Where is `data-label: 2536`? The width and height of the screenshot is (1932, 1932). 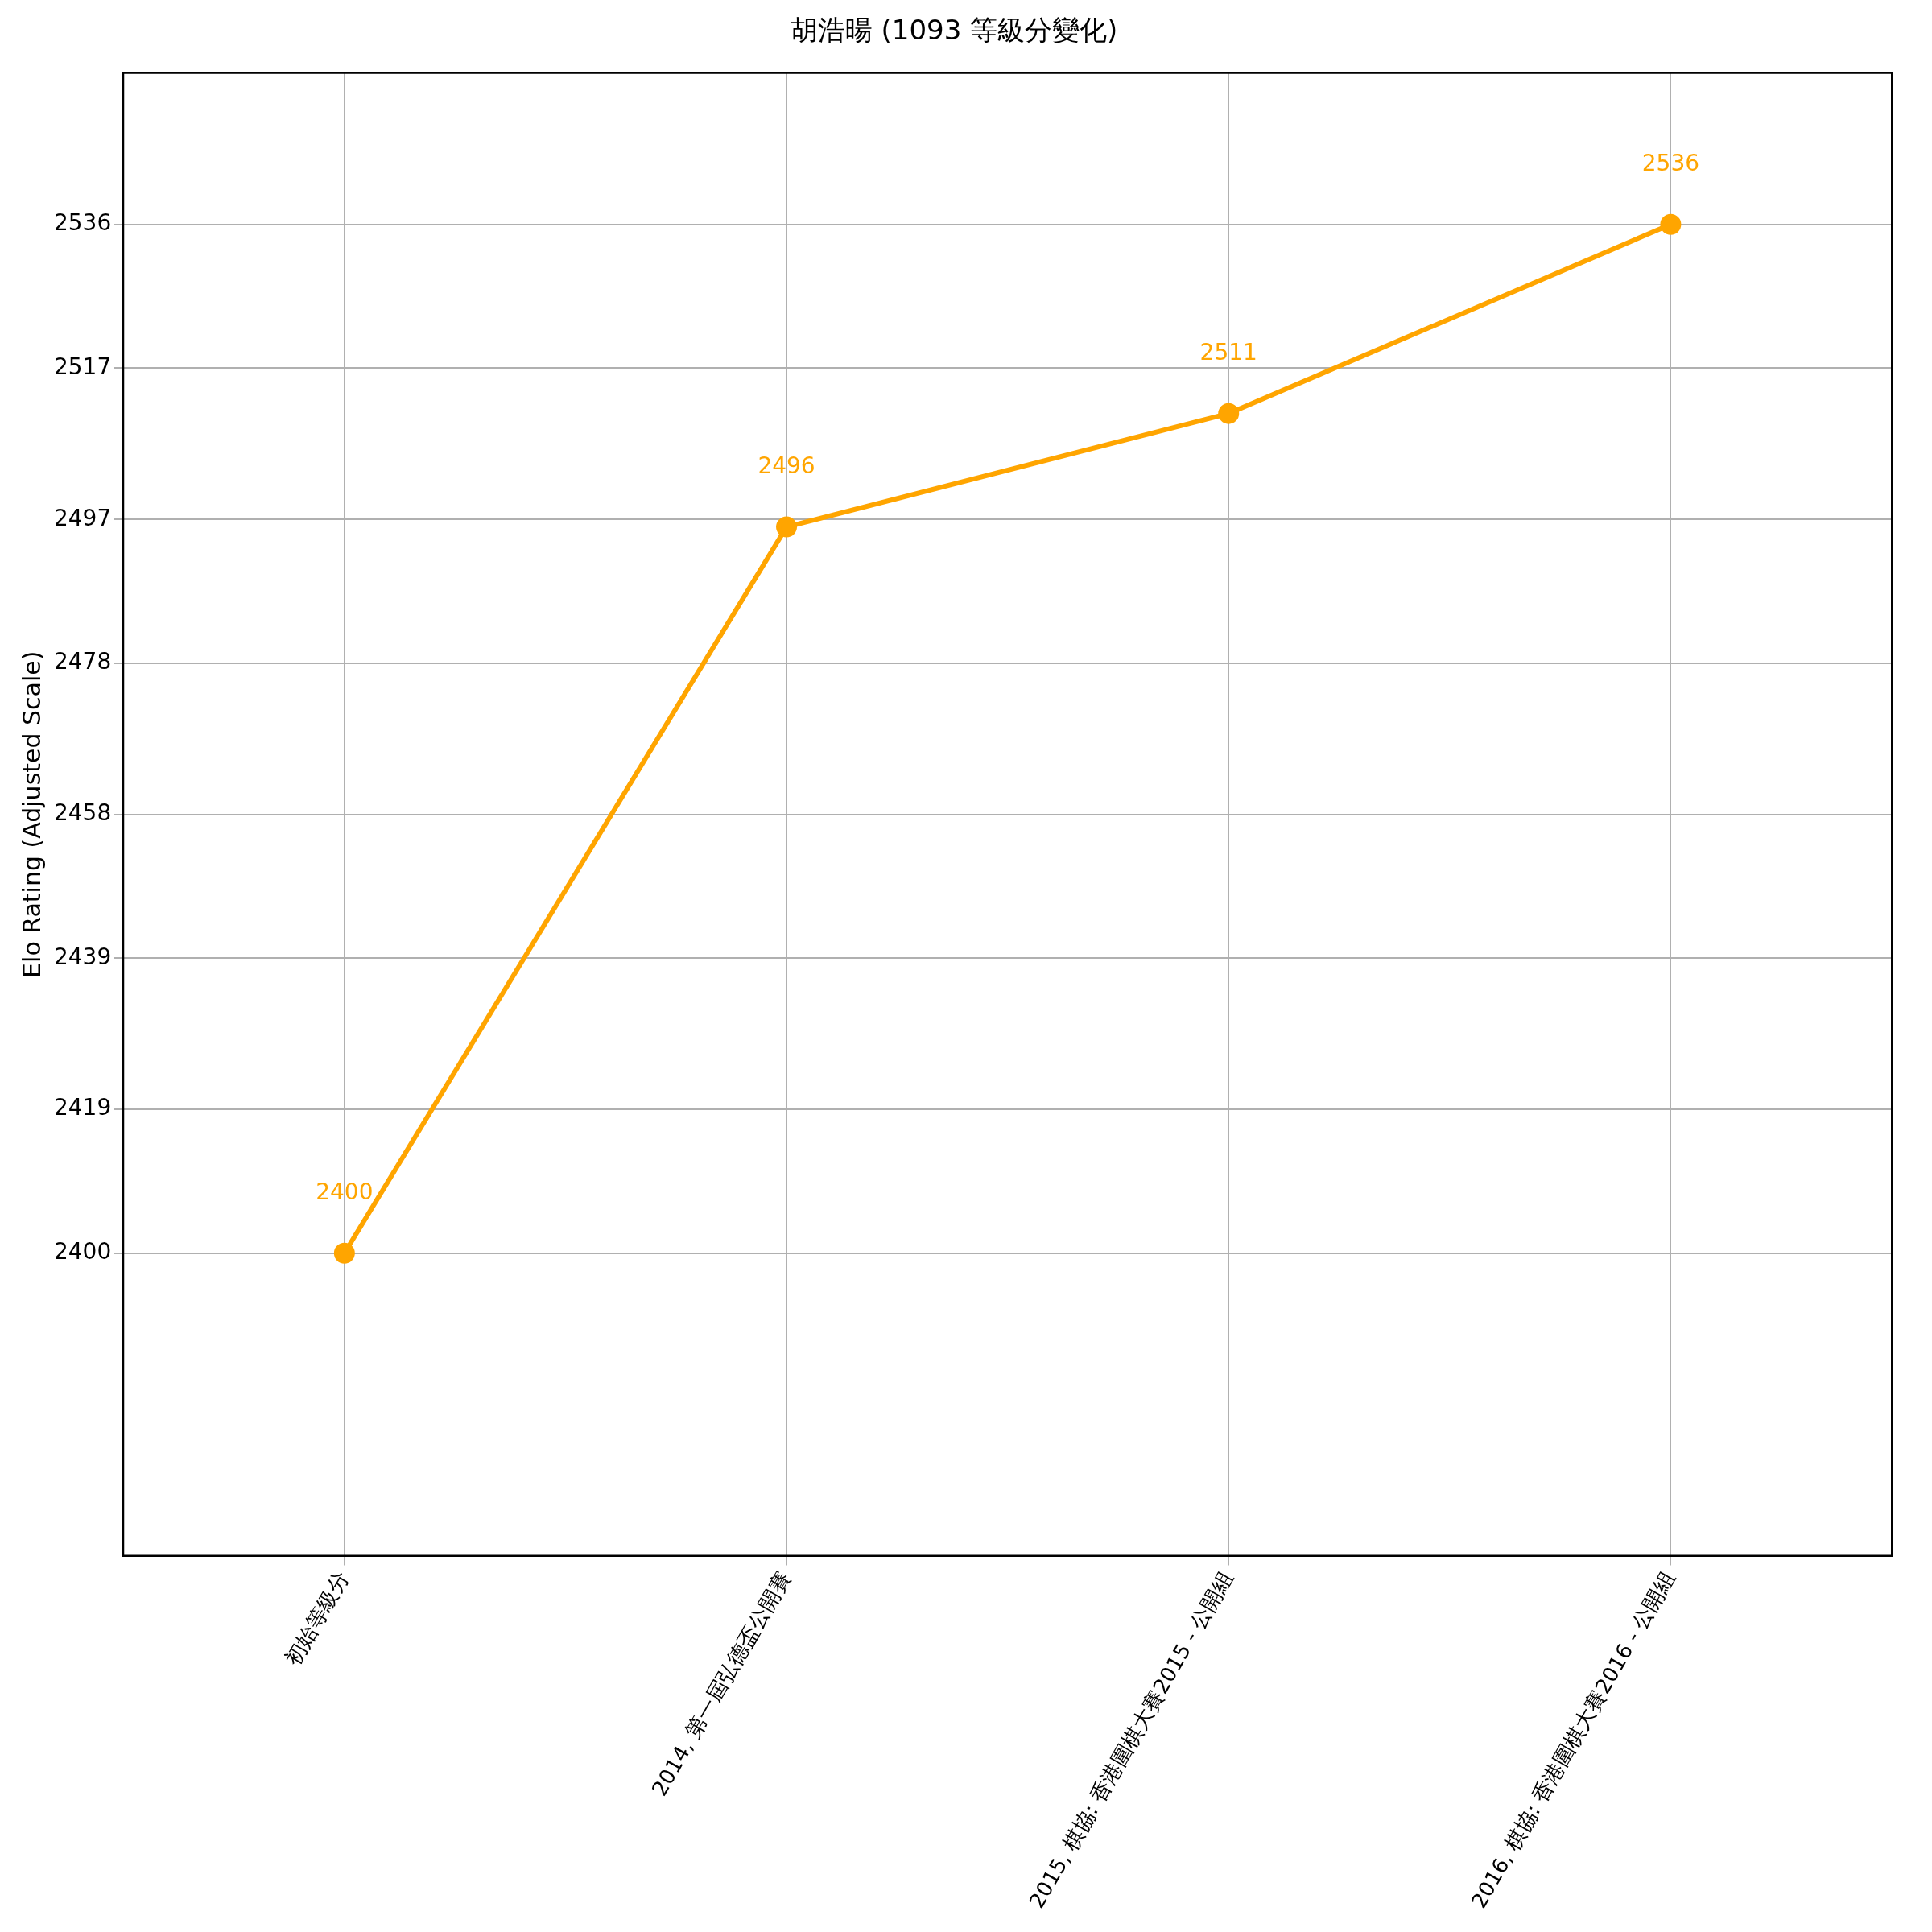
data-label: 2536 is located at coordinates (1670, 163).